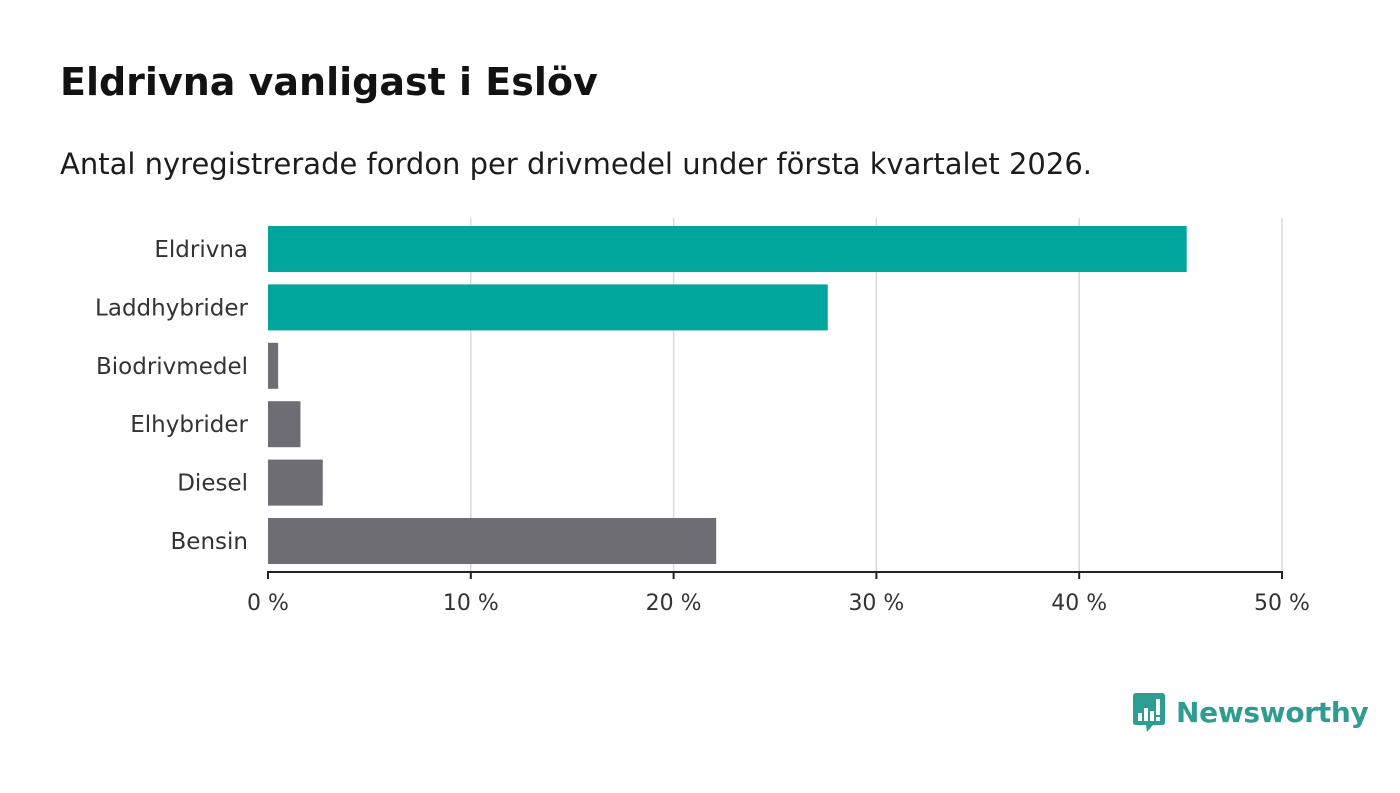 Image resolution: width=1400 pixels, height=793 pixels. What do you see at coordinates (201, 250) in the screenshot?
I see `category-label: Eldrivna` at bounding box center [201, 250].